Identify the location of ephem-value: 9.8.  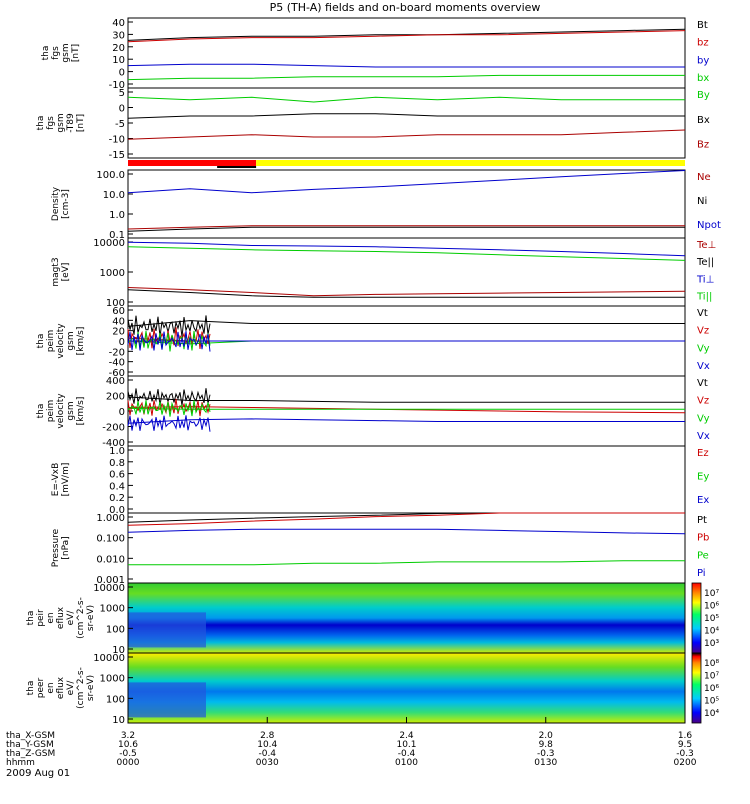
(546, 745).